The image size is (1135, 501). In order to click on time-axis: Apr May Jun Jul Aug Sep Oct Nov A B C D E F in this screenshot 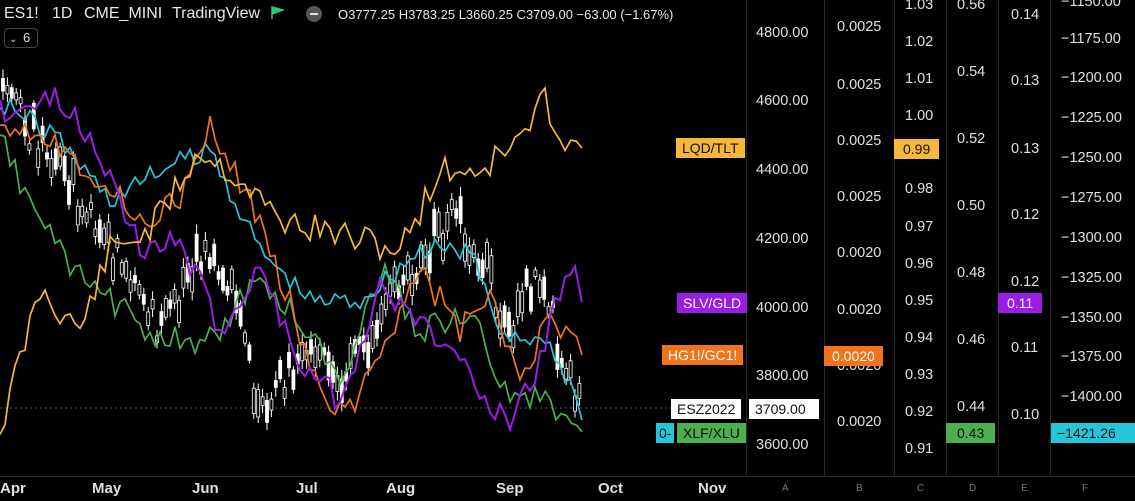, I will do `click(567, 488)`.